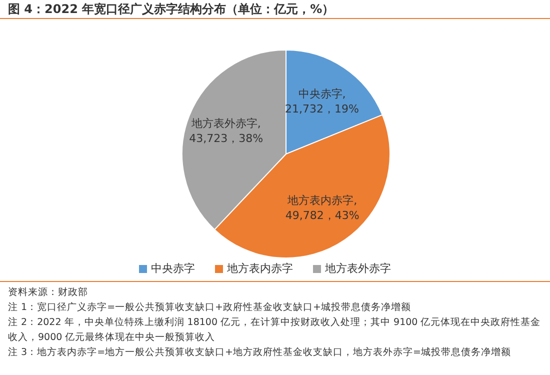 This screenshot has width=550, height=375. I want to click on legend-label: 地方表外赤字, so click(358, 268).